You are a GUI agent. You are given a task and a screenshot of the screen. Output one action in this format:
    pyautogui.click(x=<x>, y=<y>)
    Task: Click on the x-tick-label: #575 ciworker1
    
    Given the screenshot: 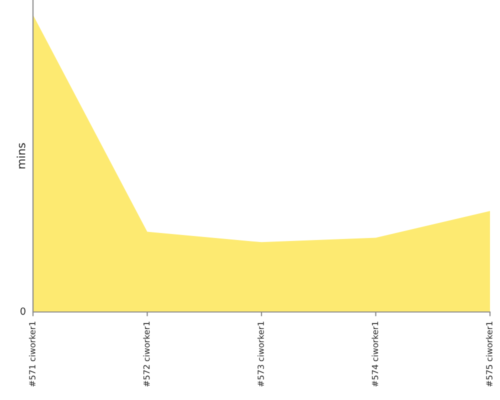 What is the action you would take?
    pyautogui.click(x=489, y=354)
    